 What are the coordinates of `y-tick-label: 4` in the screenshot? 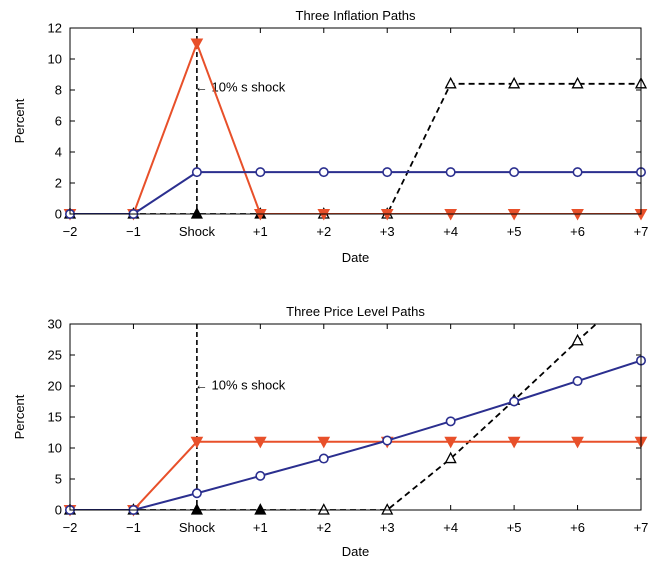 It's located at (58, 152).